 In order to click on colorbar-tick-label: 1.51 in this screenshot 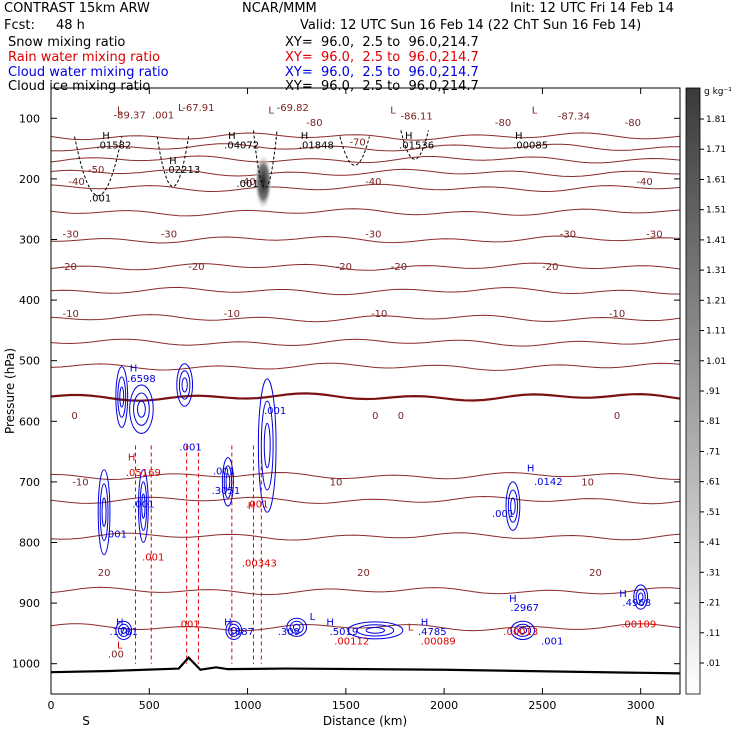, I will do `click(716, 211)`.